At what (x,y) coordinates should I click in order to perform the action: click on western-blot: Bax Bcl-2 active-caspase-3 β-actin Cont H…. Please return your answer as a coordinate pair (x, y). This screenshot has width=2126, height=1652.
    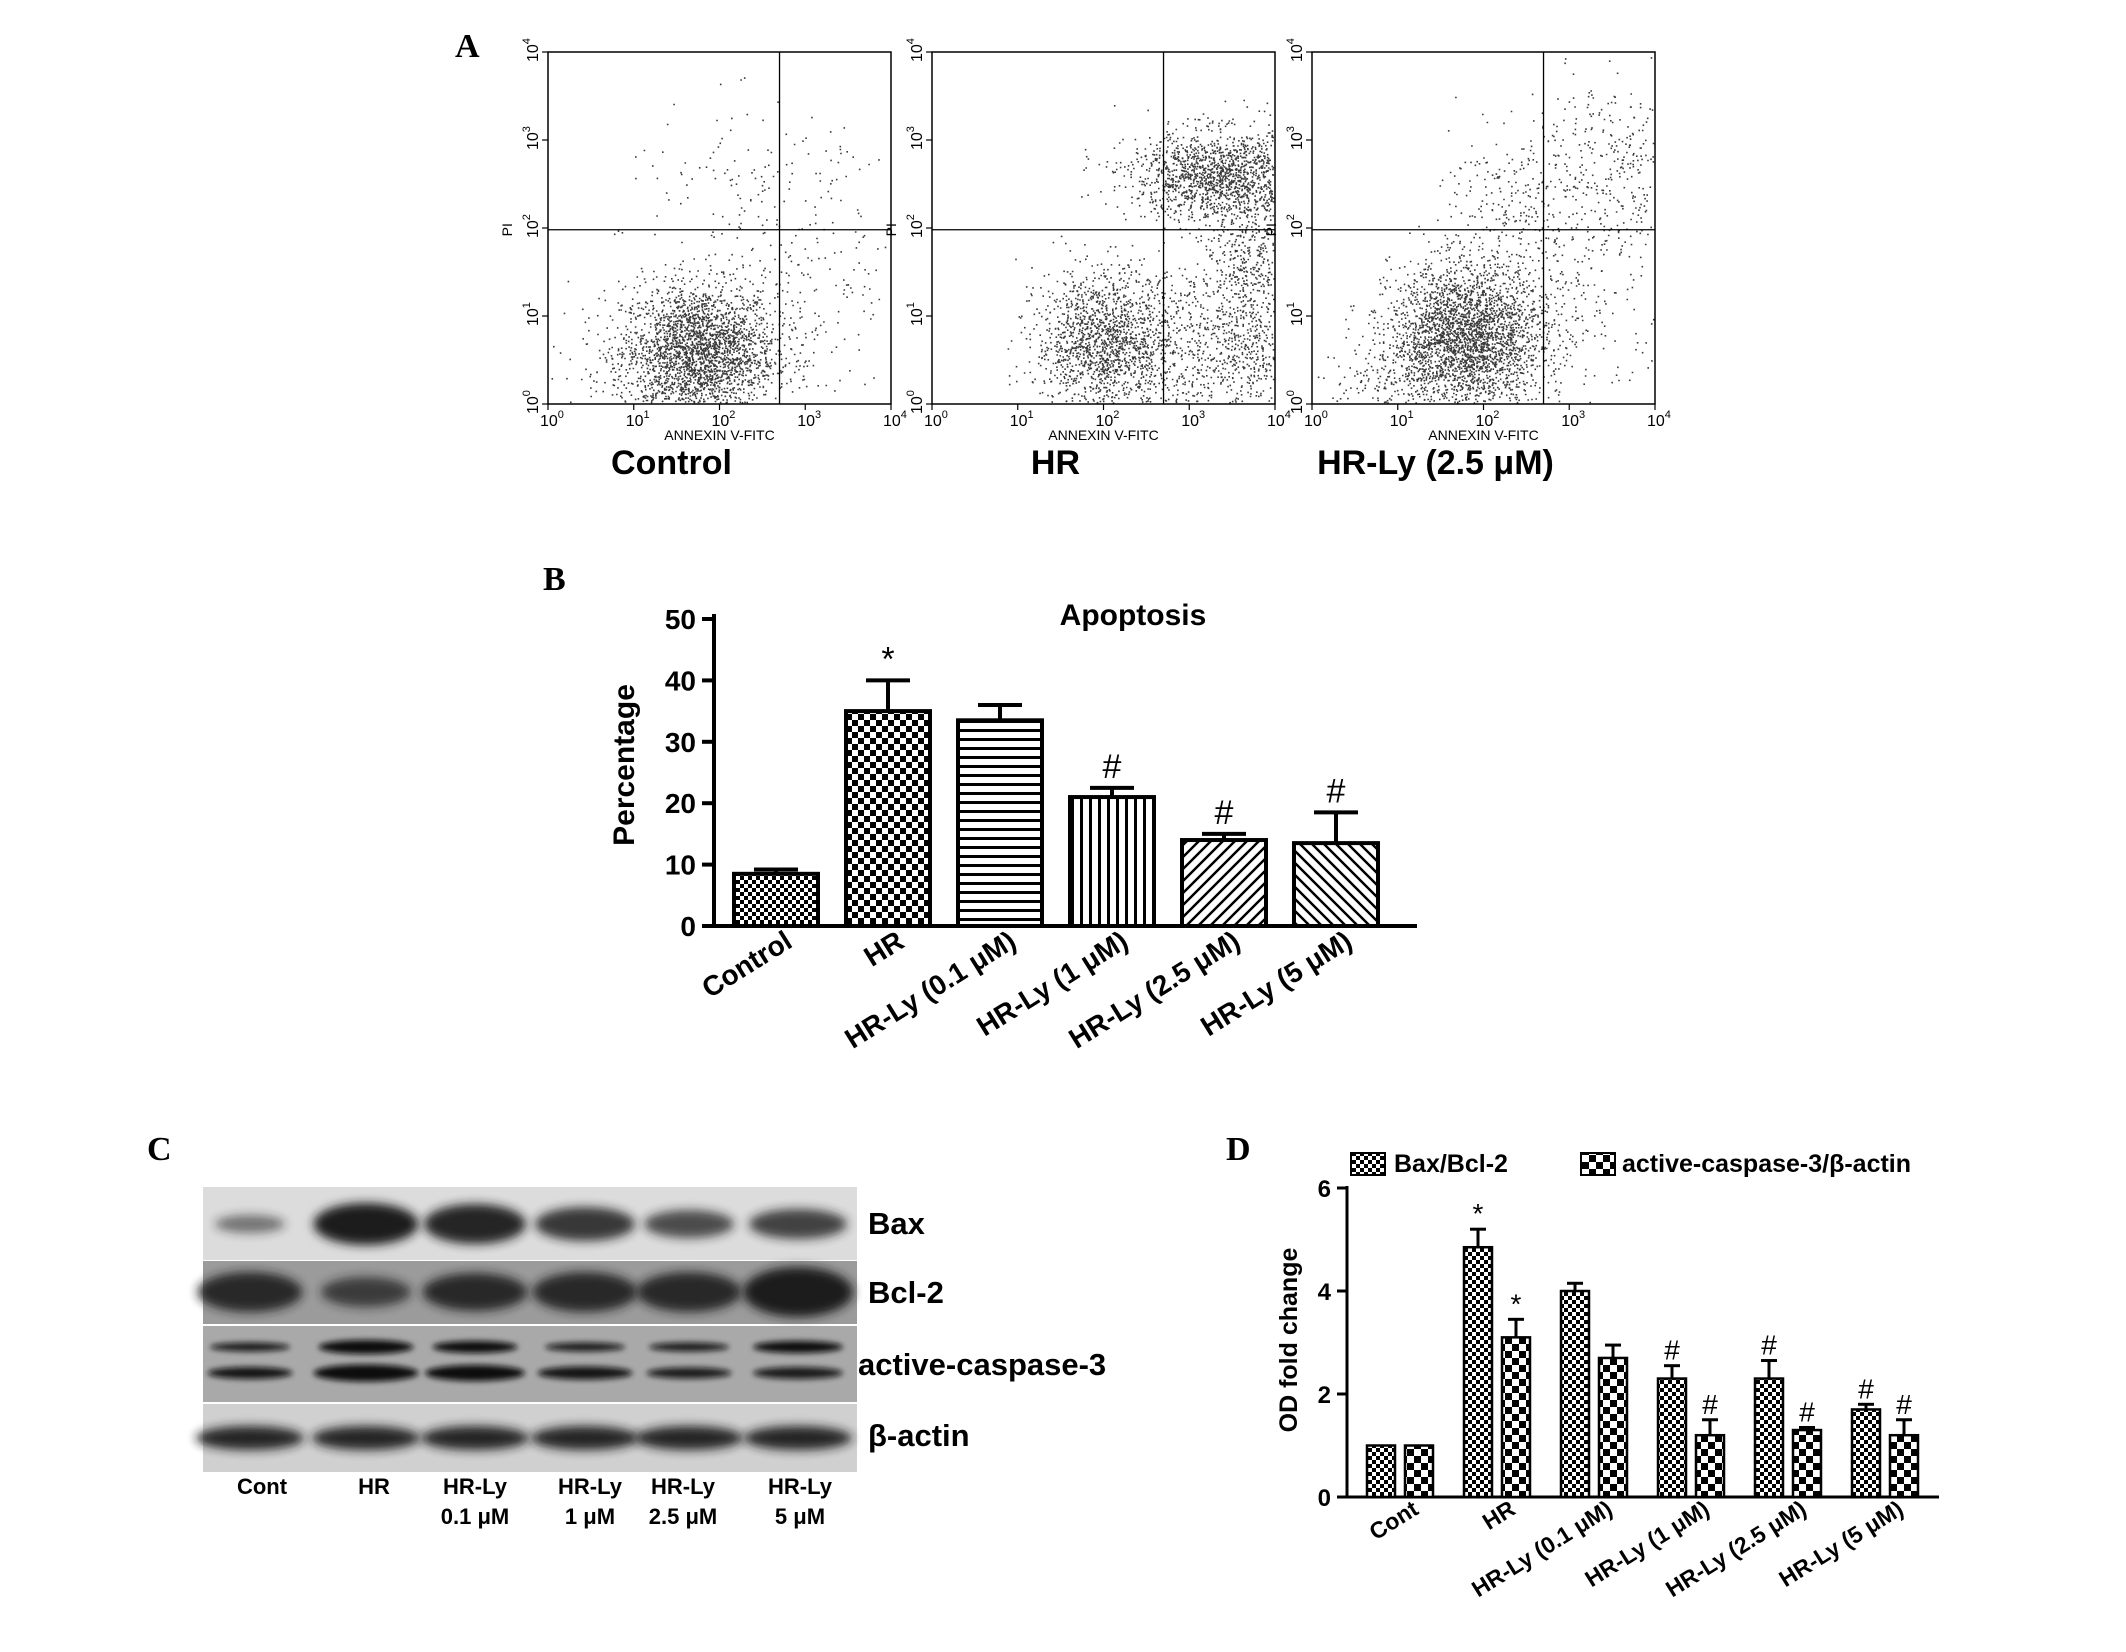
    Looking at the image, I should click on (651, 1358).